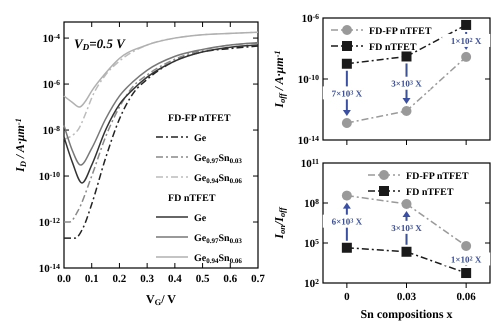 This screenshot has width=500, height=327. Describe the element at coordinates (347, 221) in the screenshot. I see `annotation: 6×10$^{3}$ X` at that location.